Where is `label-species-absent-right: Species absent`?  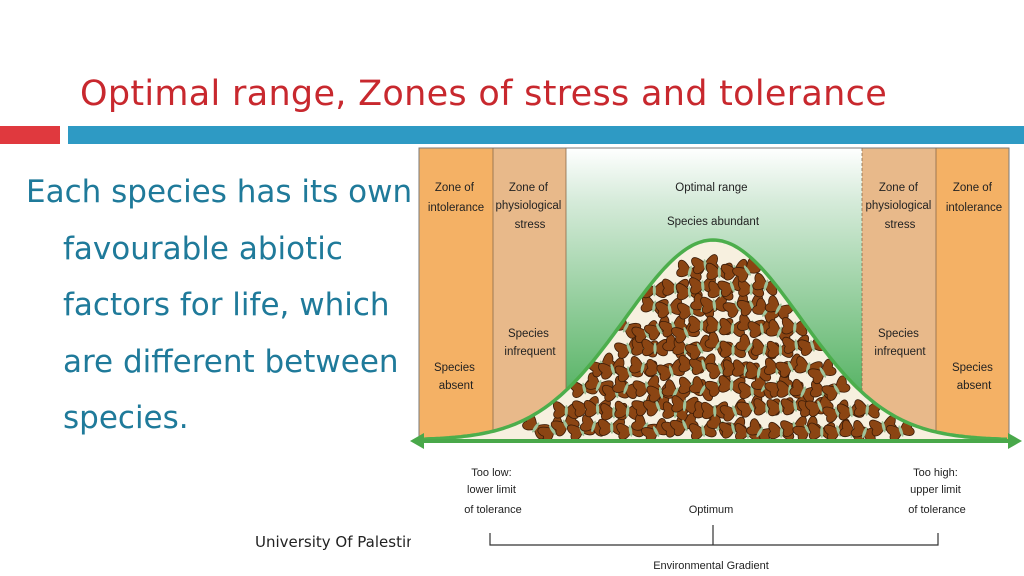
label-species-absent-right: Species absent is located at coordinates (974, 377).